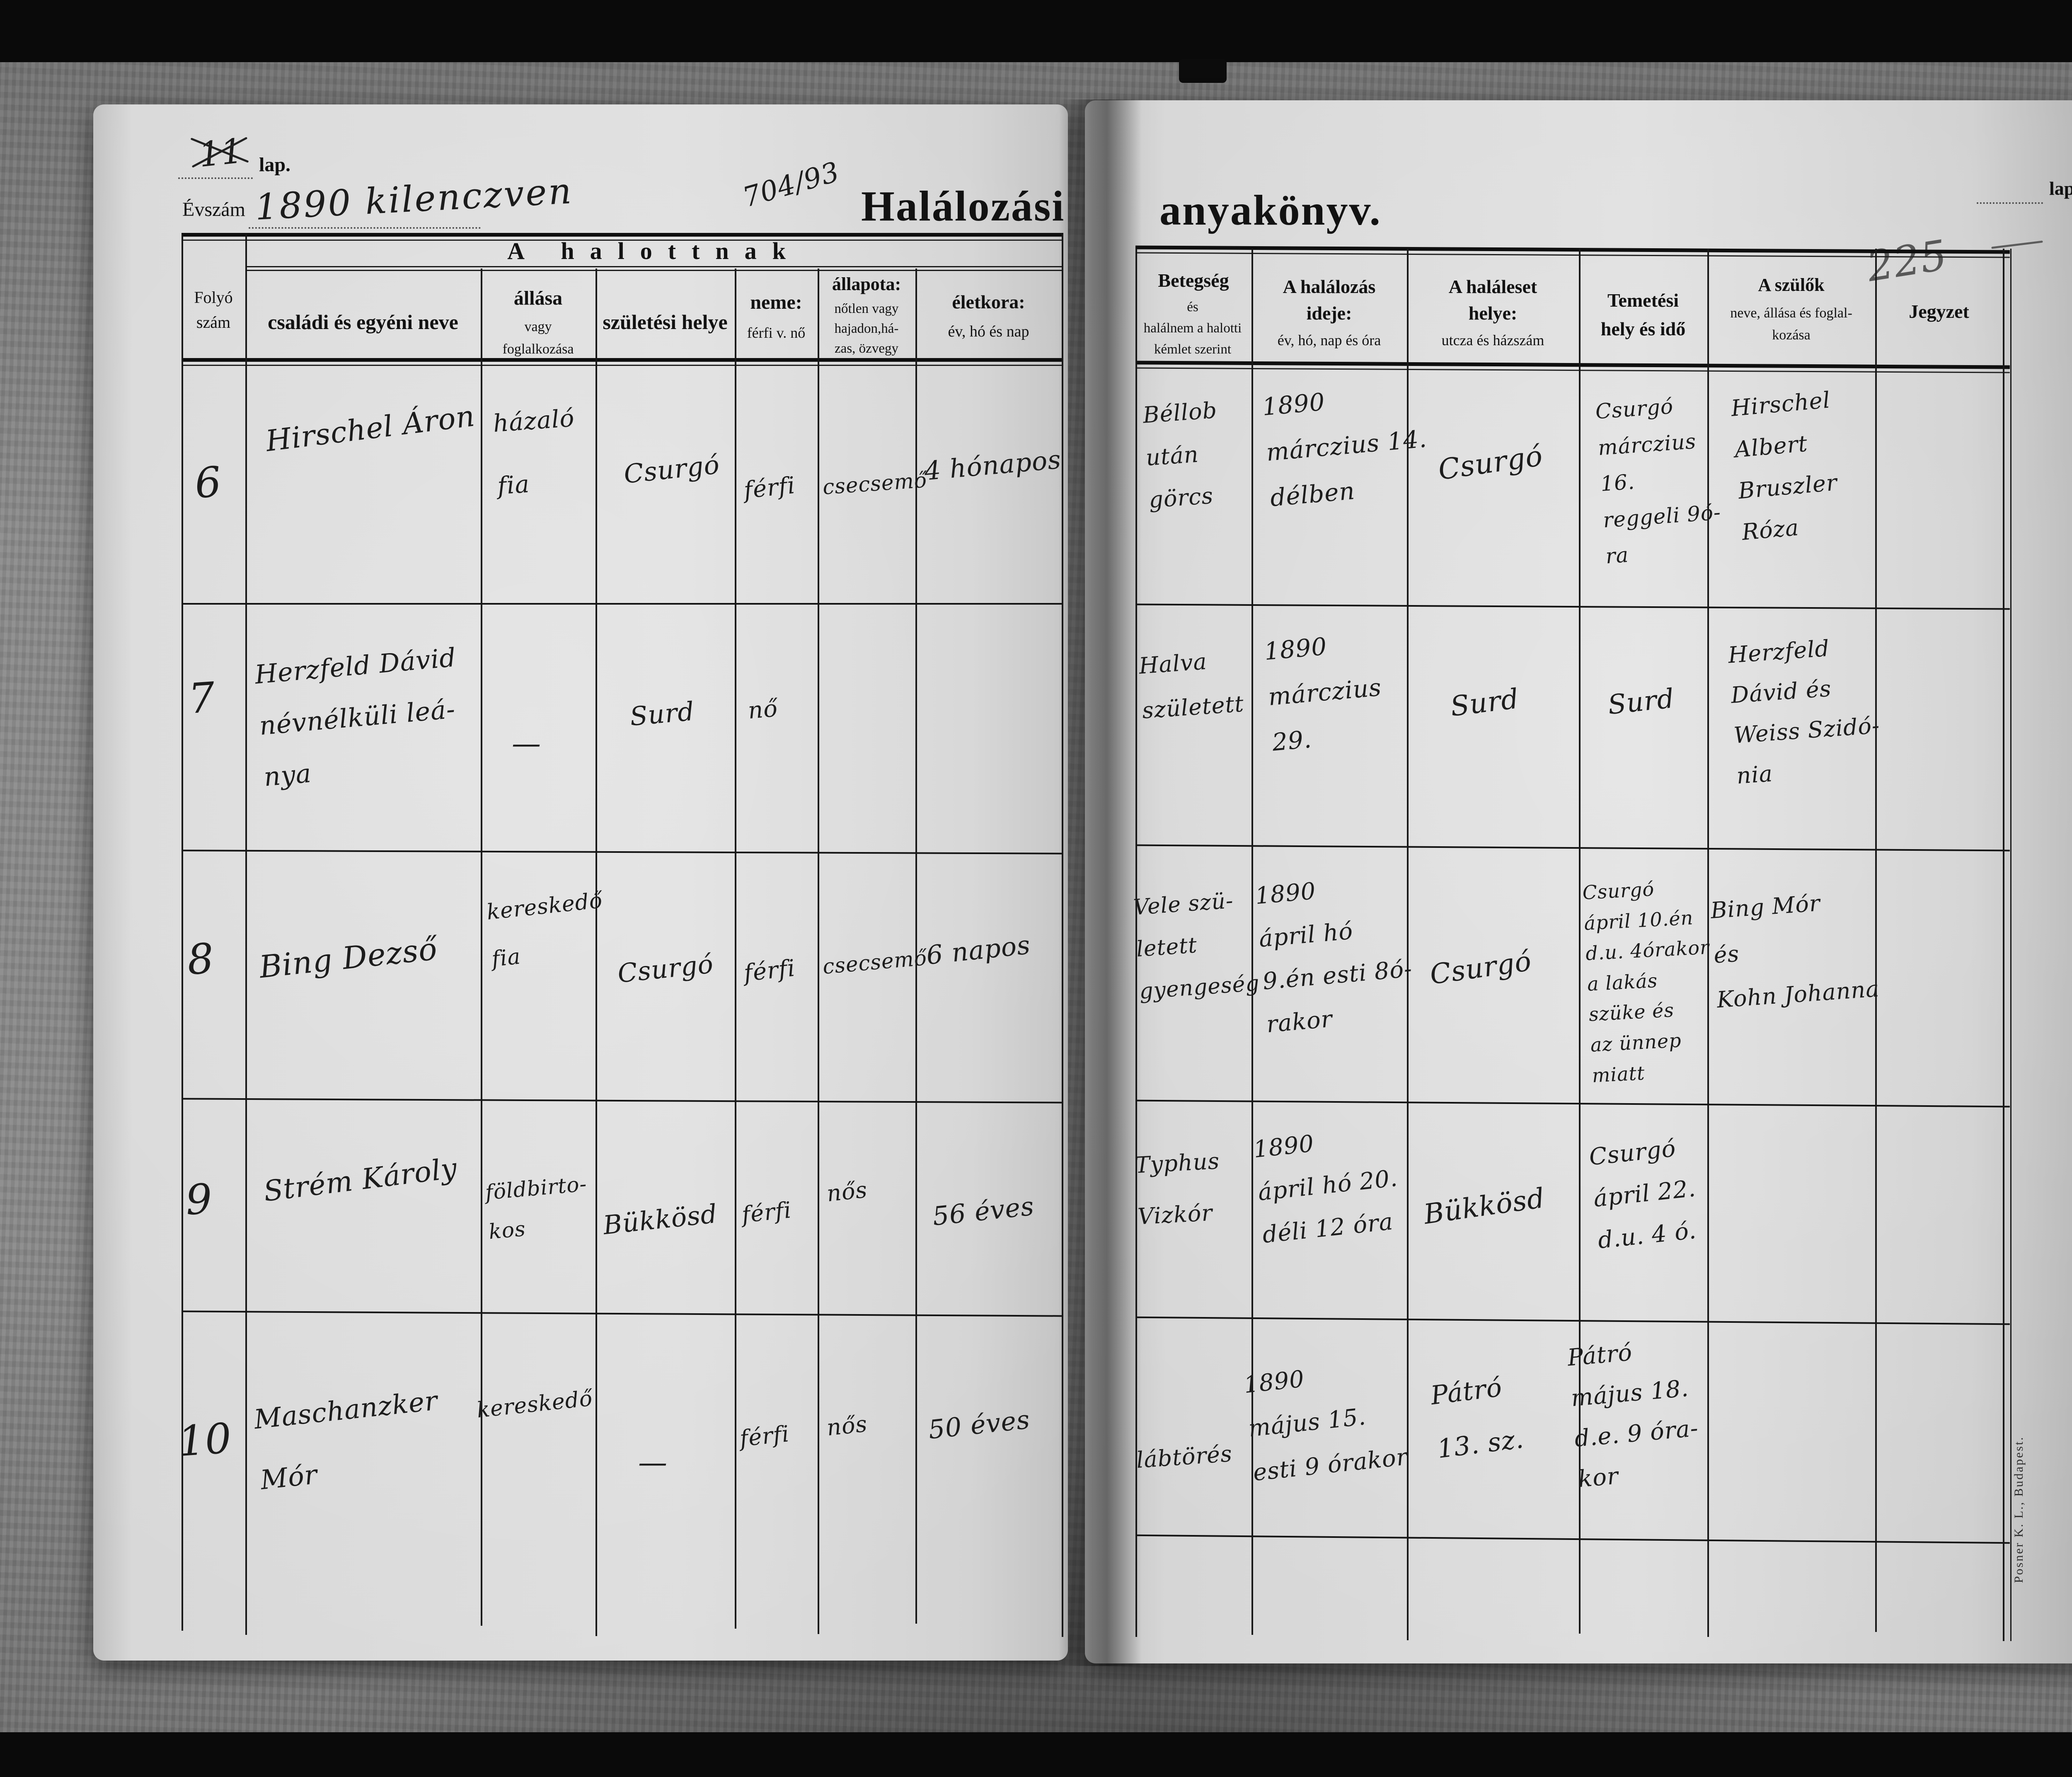 The width and height of the screenshot is (2072, 1777). What do you see at coordinates (1791, 285) in the screenshot?
I see `header-szulok: A szülők` at bounding box center [1791, 285].